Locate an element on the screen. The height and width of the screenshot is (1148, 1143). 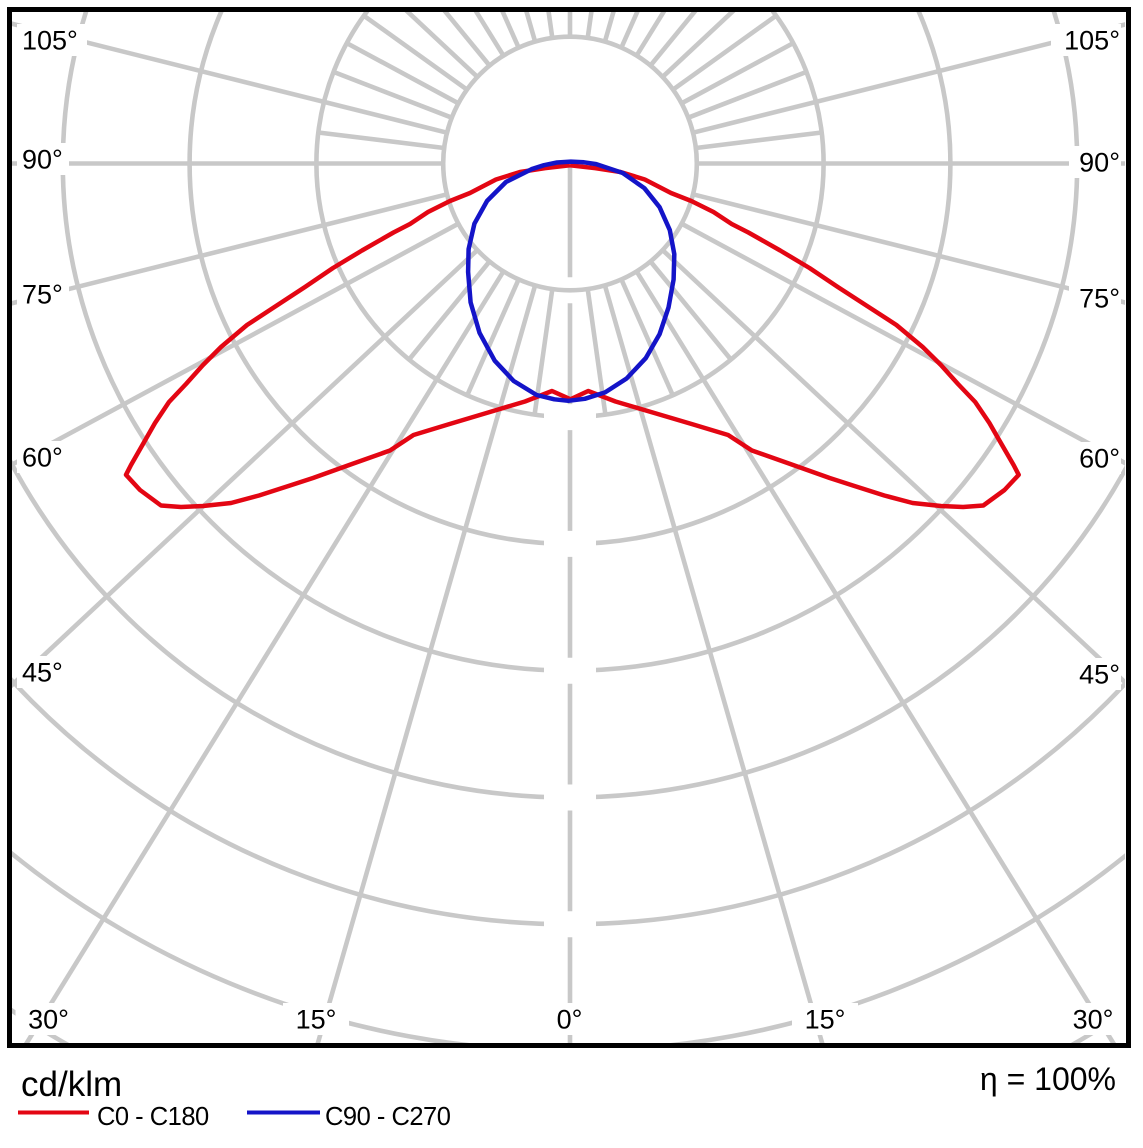
svg-text: C0 - C180 is located at coordinates (153, 1117).